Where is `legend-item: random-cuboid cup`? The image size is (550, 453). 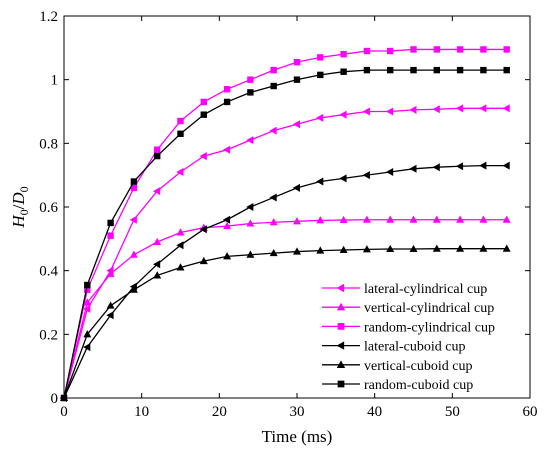 legend-item: random-cuboid cup is located at coordinates (397, 385).